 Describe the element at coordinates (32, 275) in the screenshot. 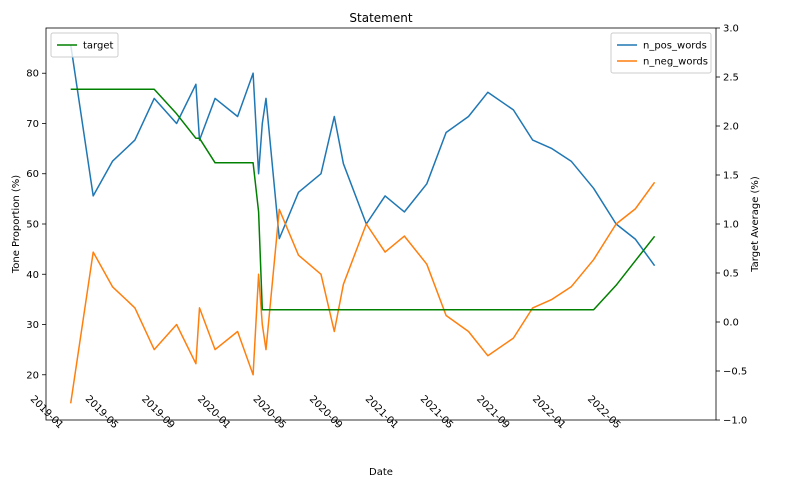

I see `y-tick-label: 40` at that location.